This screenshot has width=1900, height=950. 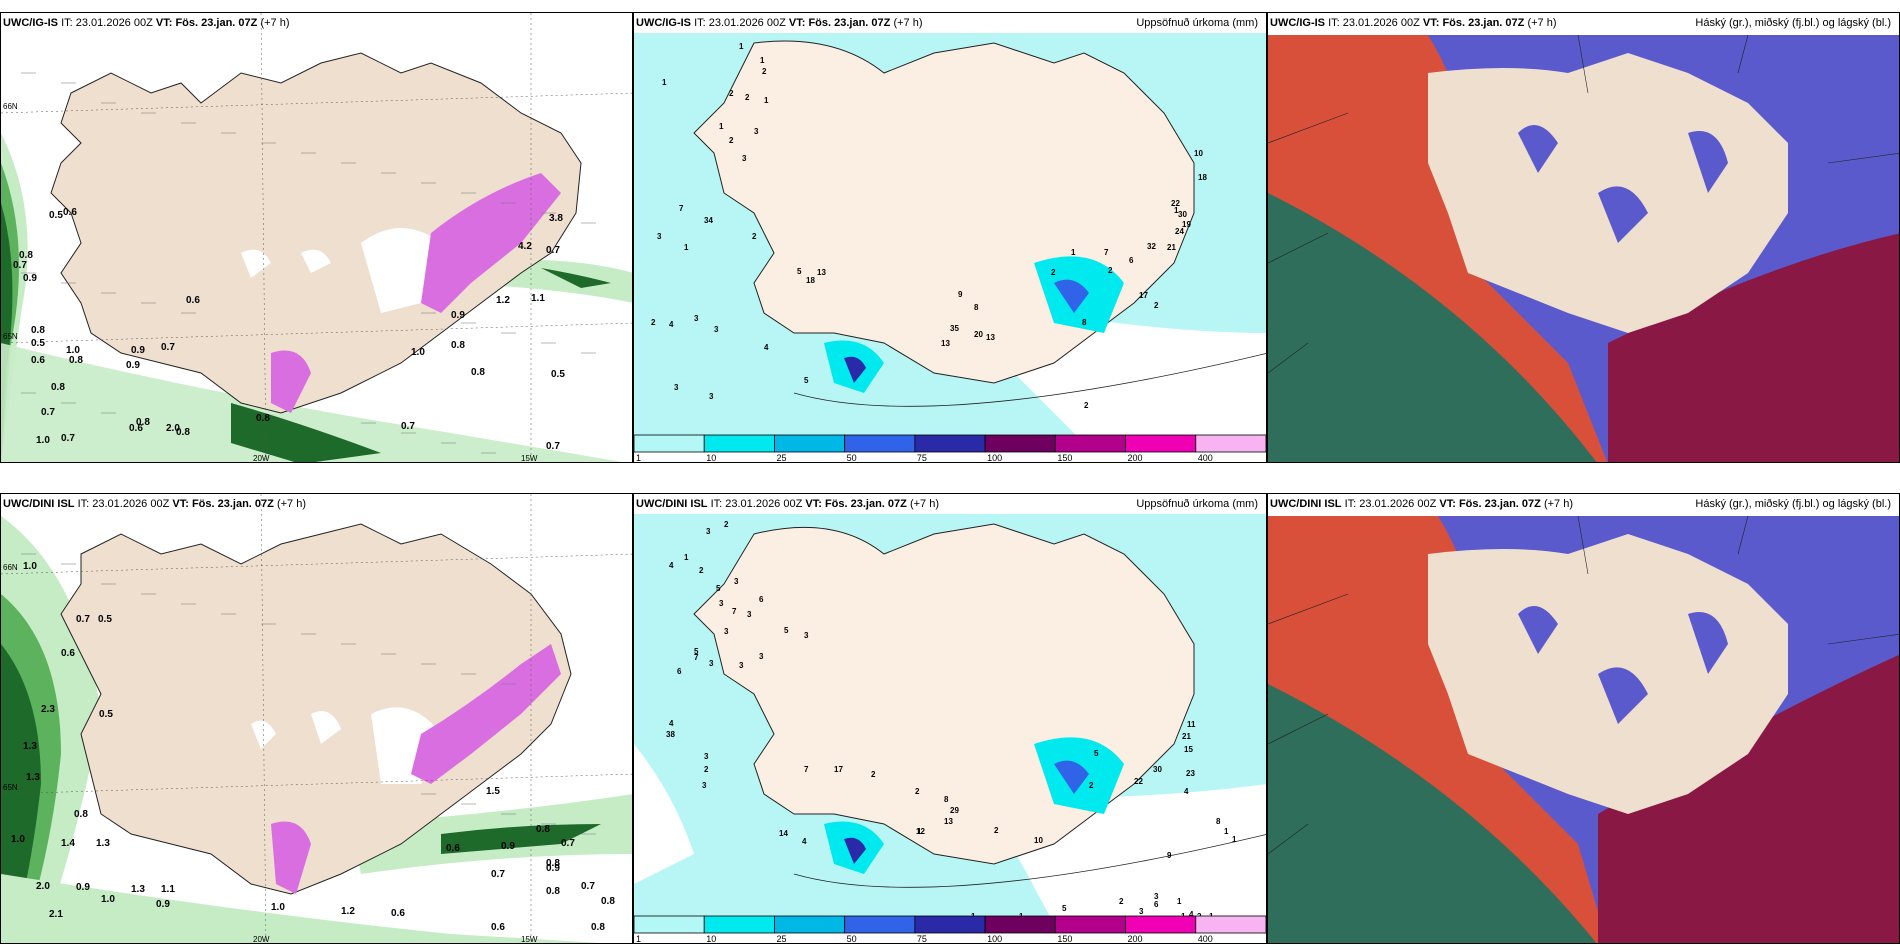 I want to click on iceland-land, so click(x=316, y=233).